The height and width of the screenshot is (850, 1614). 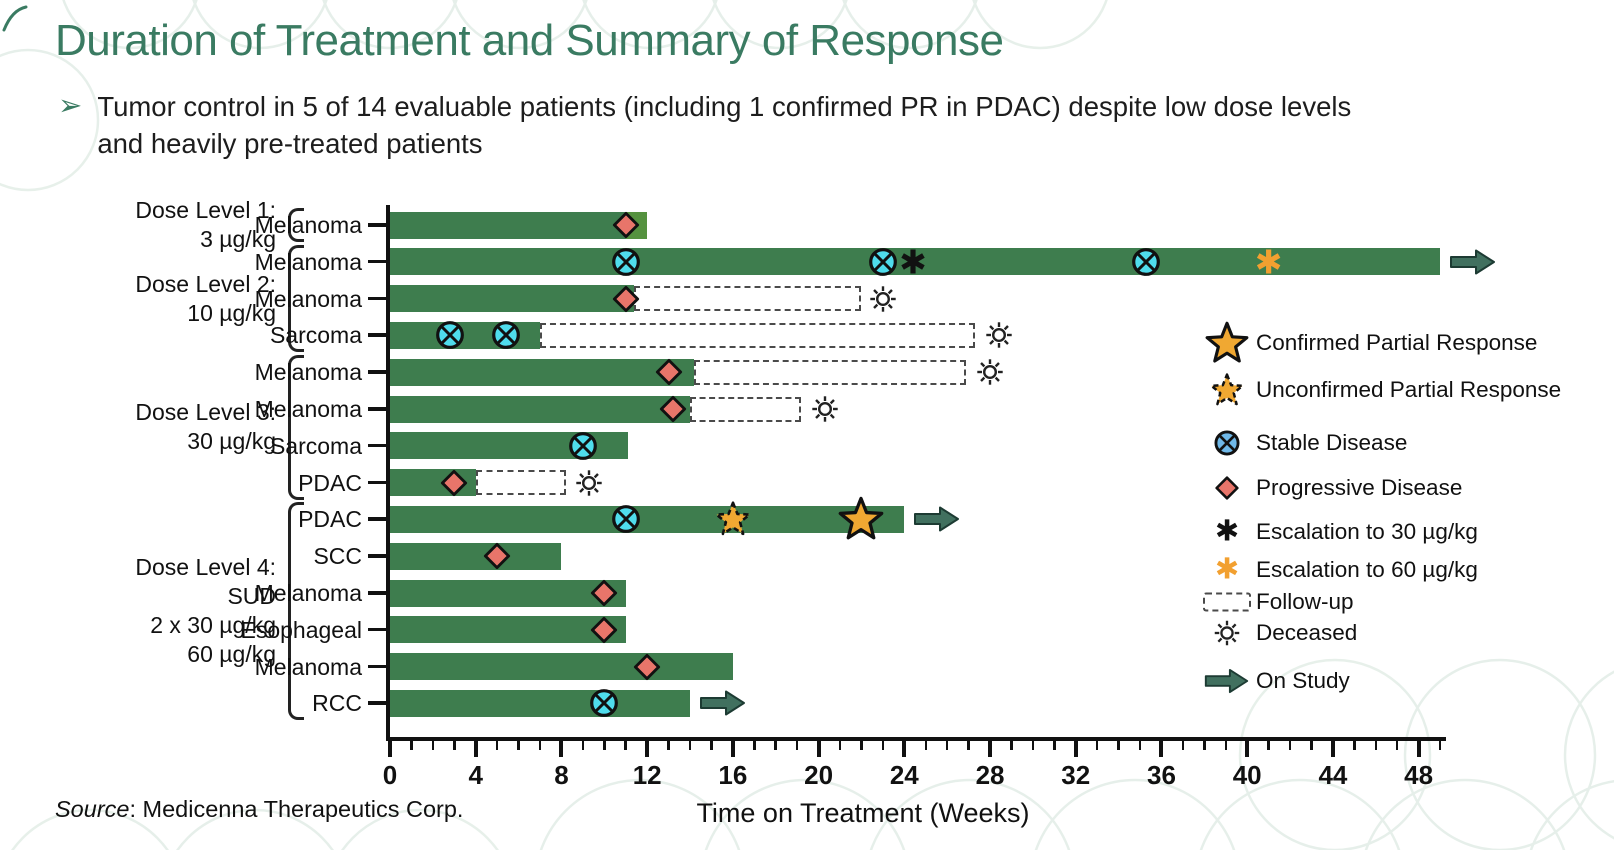 What do you see at coordinates (913, 262) in the screenshot?
I see `escalation-30-marker: ✱` at bounding box center [913, 262].